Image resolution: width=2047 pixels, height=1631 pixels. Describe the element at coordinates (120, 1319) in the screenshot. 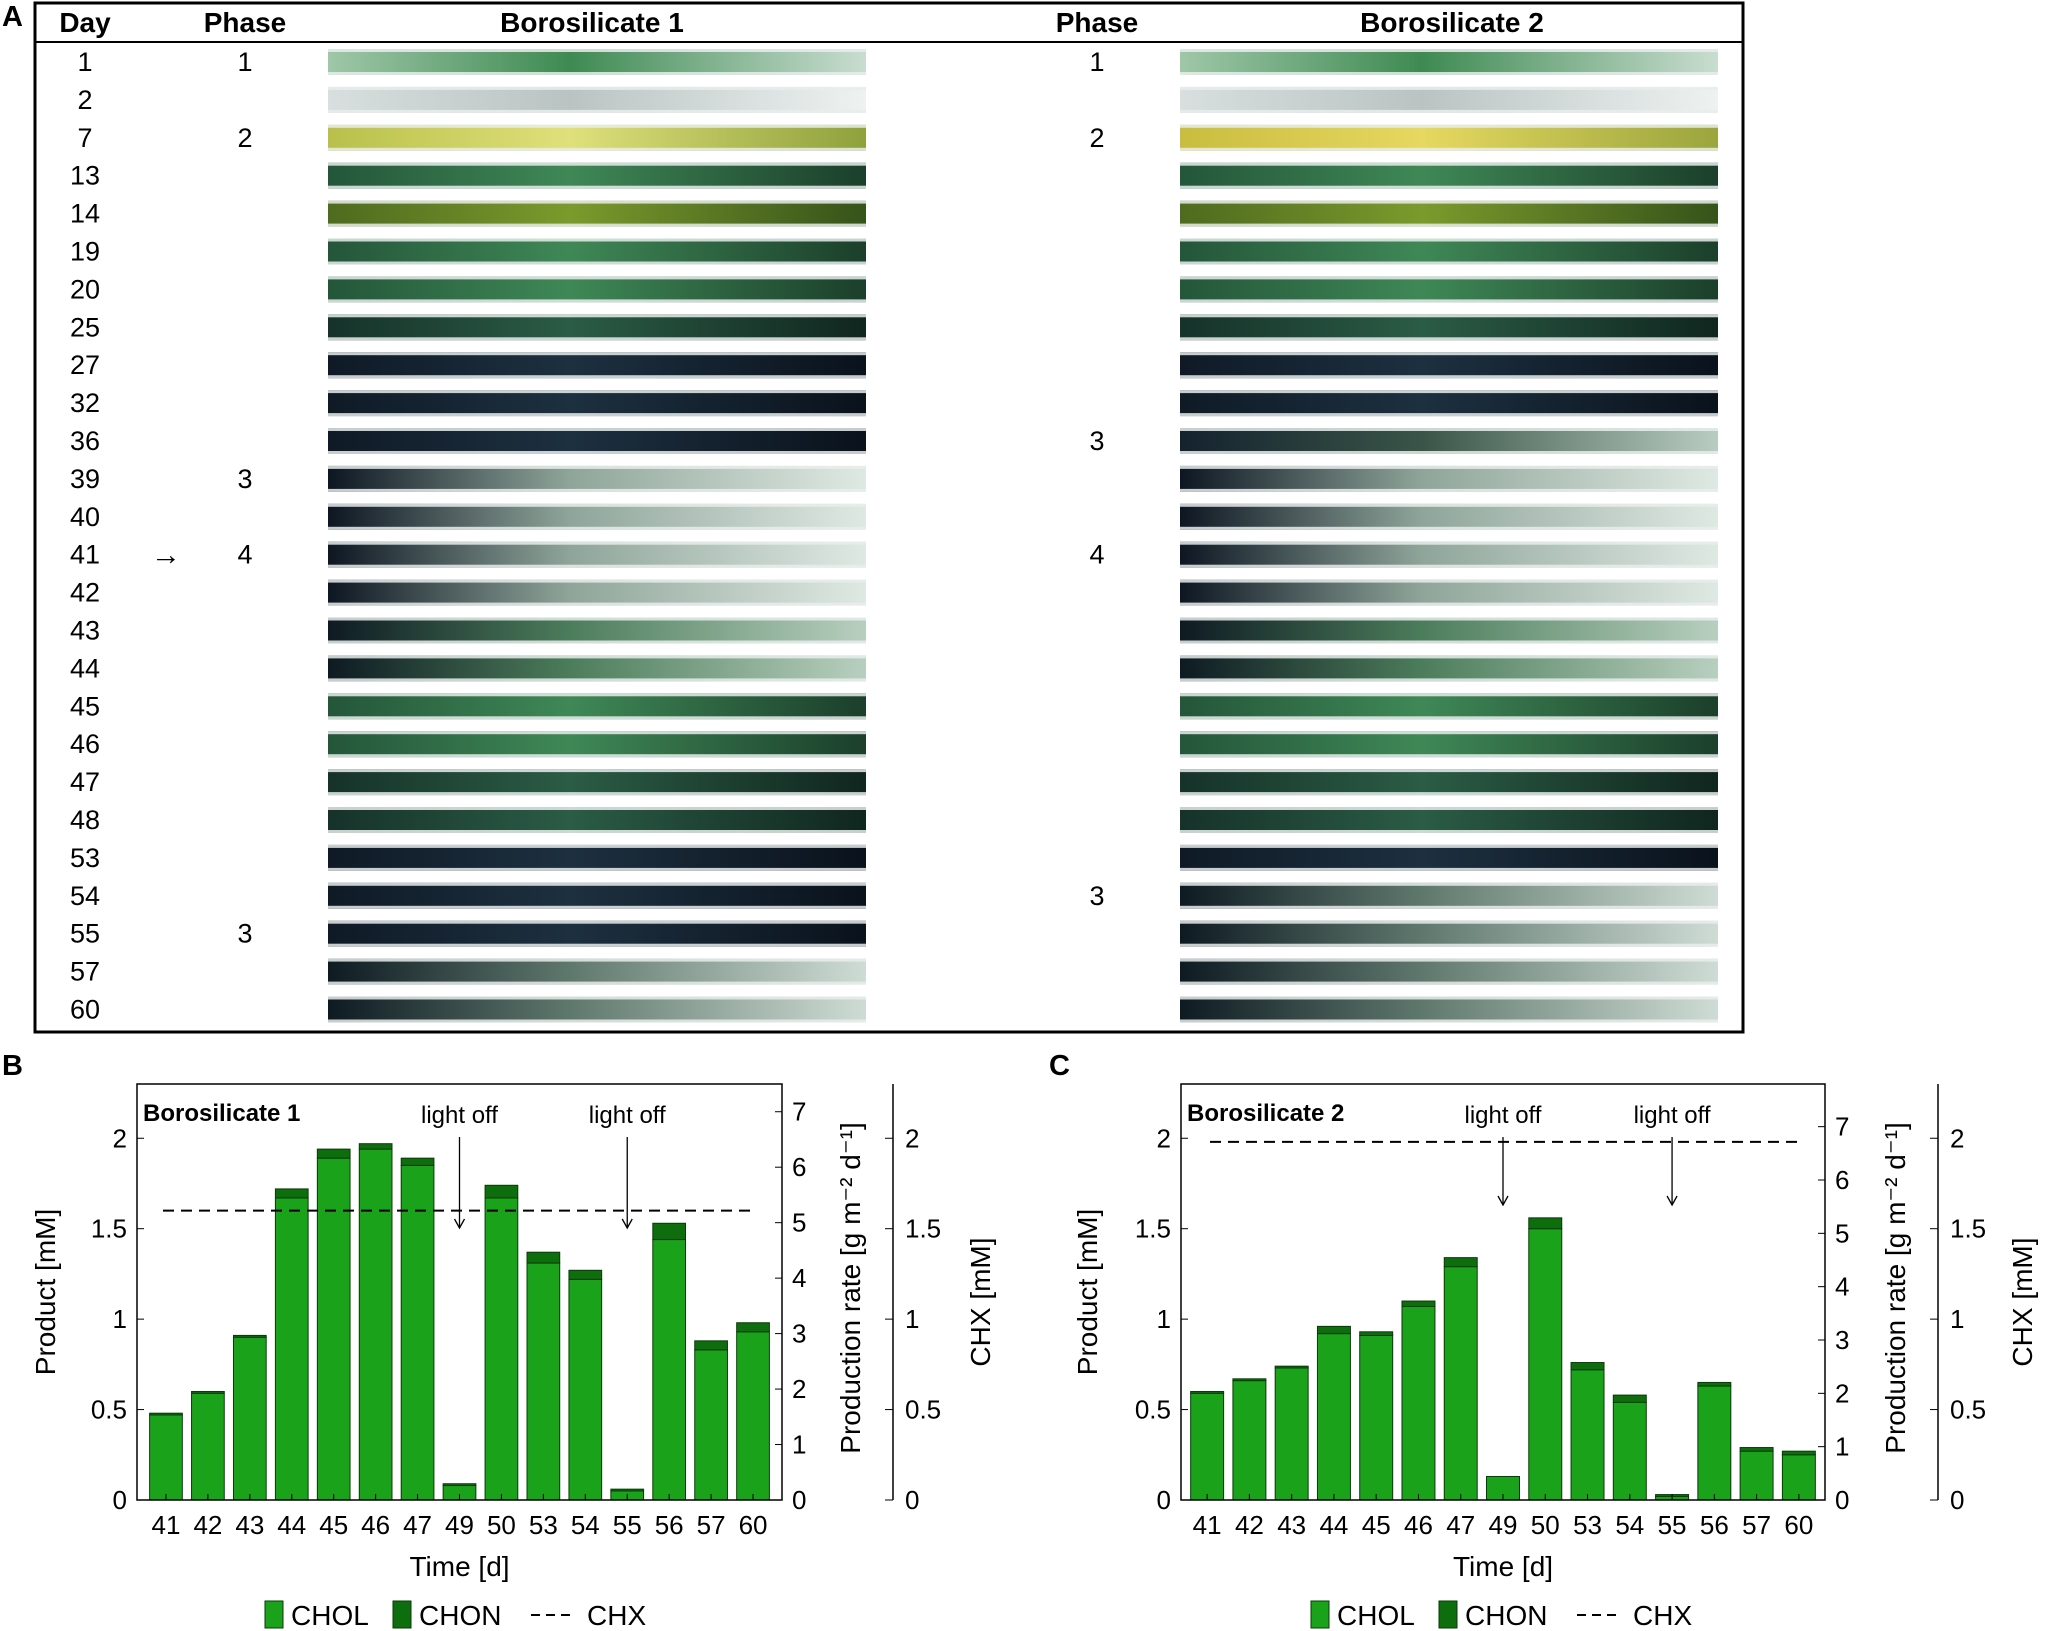

I see `y-tick-label-1: 1` at that location.